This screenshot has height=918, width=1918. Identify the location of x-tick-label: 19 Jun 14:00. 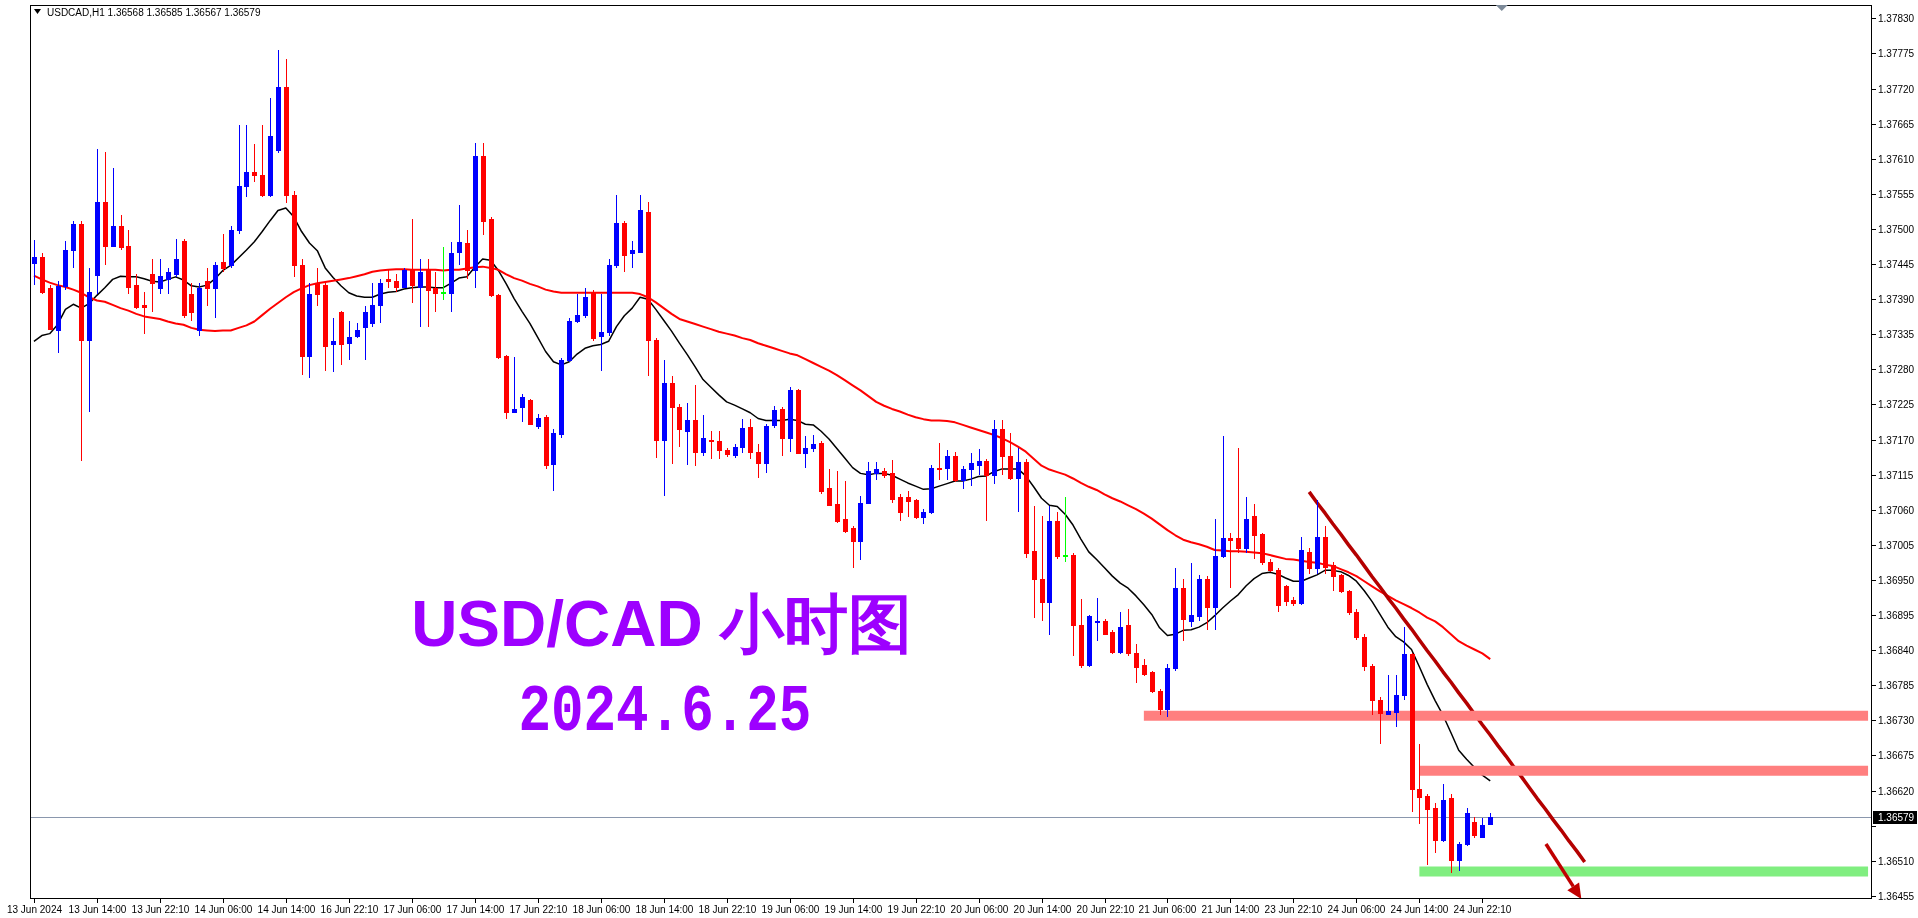
(853, 909).